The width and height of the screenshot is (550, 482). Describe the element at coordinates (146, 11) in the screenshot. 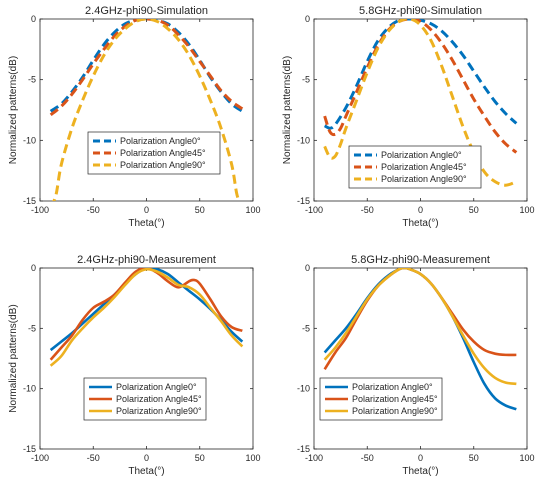

I see `chart-title: 2.4GHz-phi90-Simulation` at that location.